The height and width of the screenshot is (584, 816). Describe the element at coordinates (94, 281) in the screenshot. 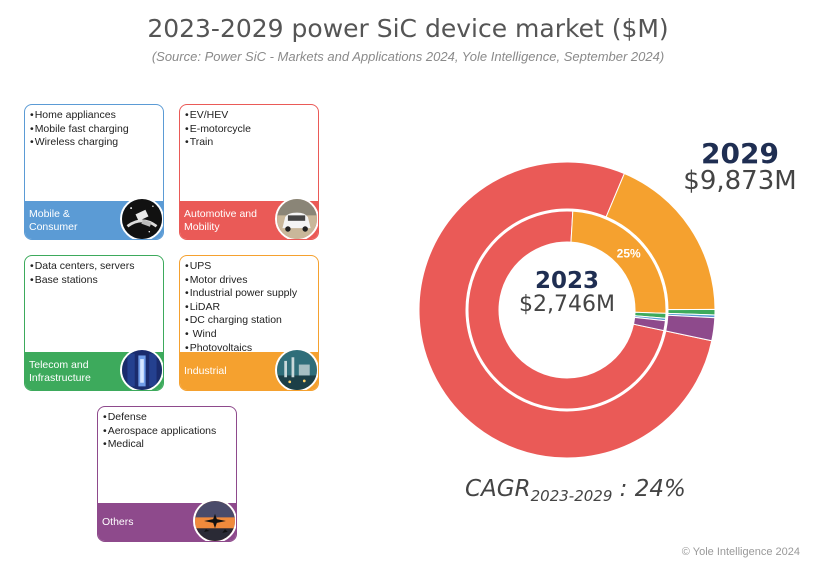

I see `segment-item: Base stations` at that location.